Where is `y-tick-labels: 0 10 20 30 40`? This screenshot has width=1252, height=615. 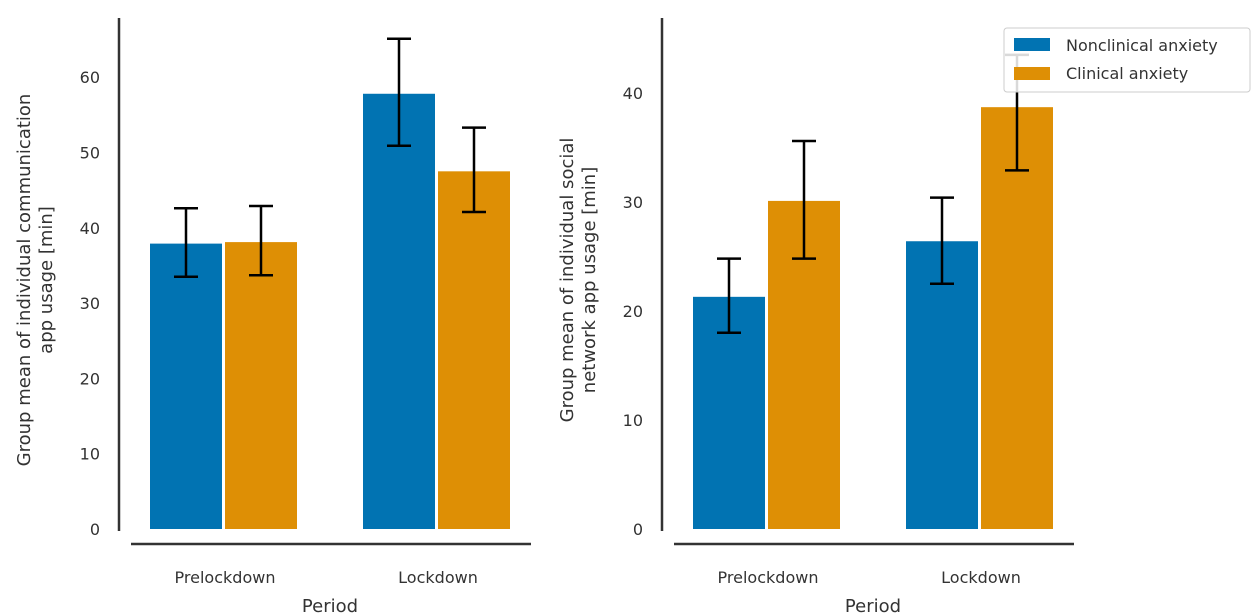 y-tick-labels: 0 10 20 30 40 is located at coordinates (633, 311).